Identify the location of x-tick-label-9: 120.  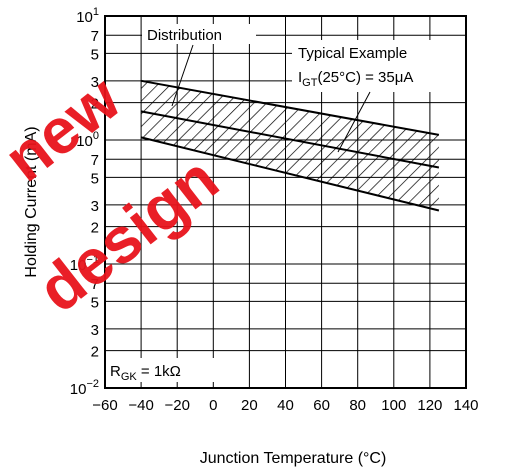
(429, 405).